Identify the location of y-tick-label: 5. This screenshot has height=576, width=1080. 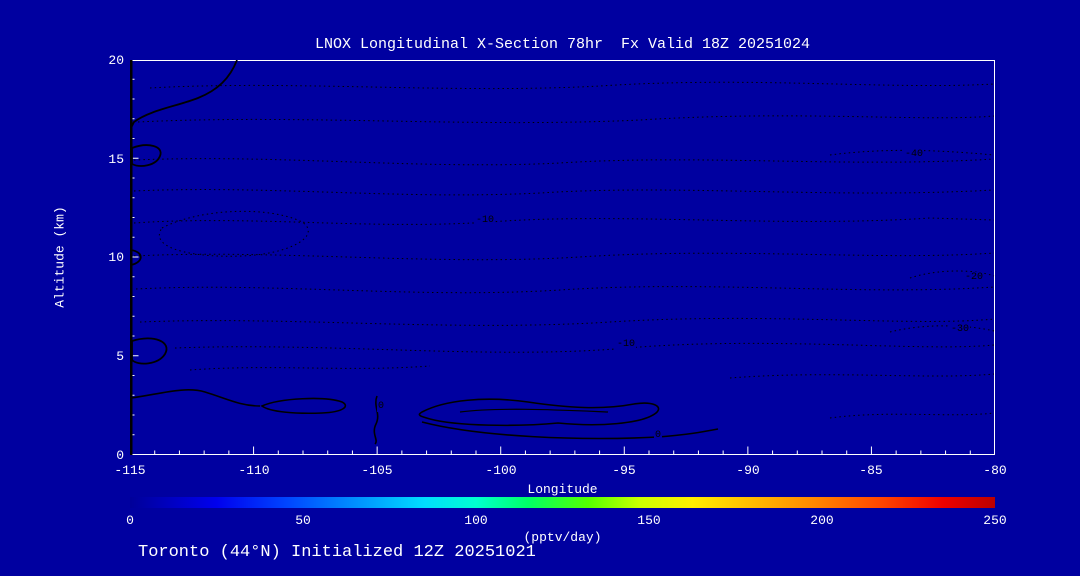
(120, 356).